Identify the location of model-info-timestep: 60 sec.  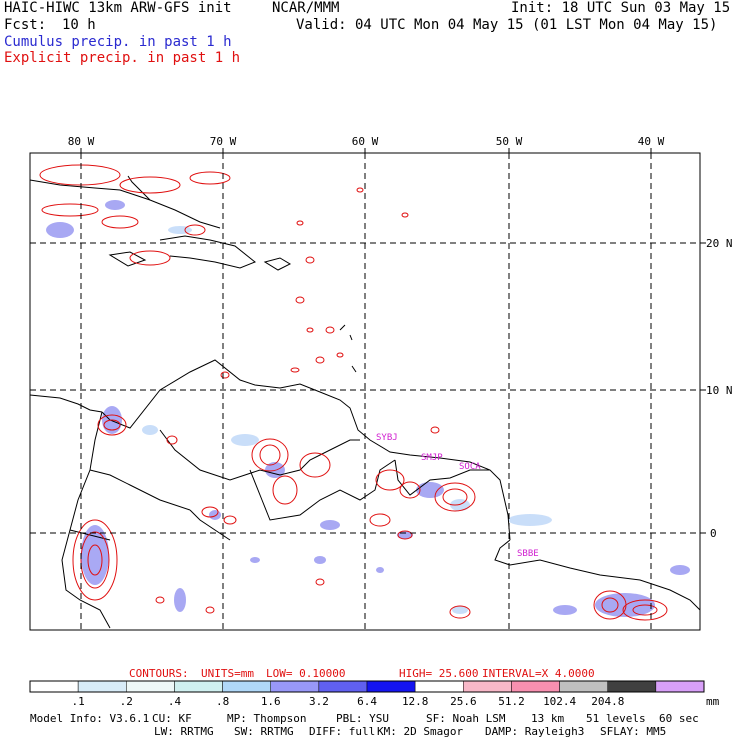
(679, 718).